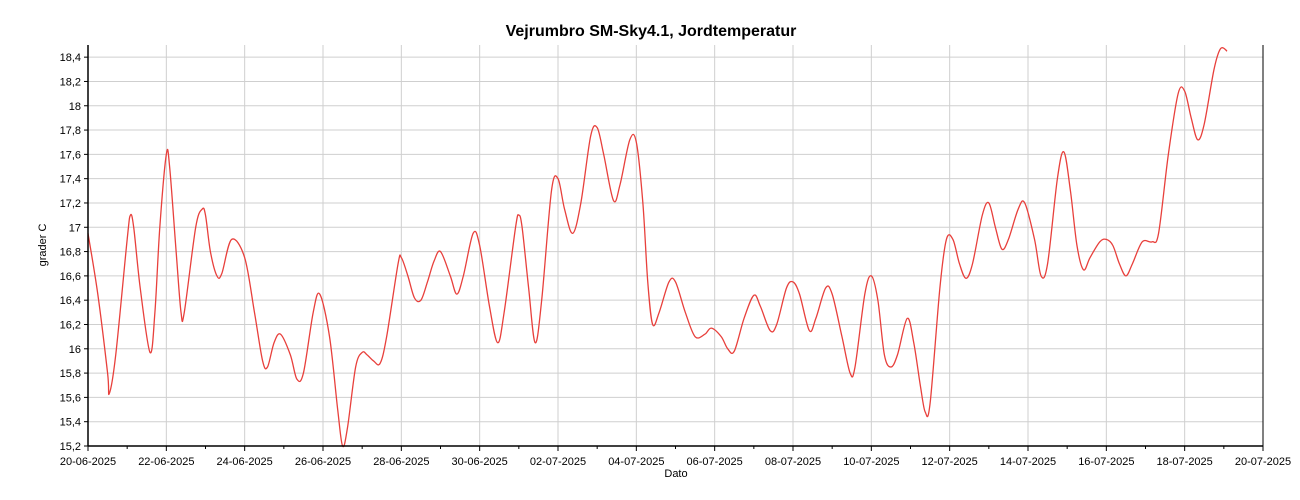 The height and width of the screenshot is (500, 1300). Describe the element at coordinates (70, 82) in the screenshot. I see `y-tick-label: 18,2` at that location.